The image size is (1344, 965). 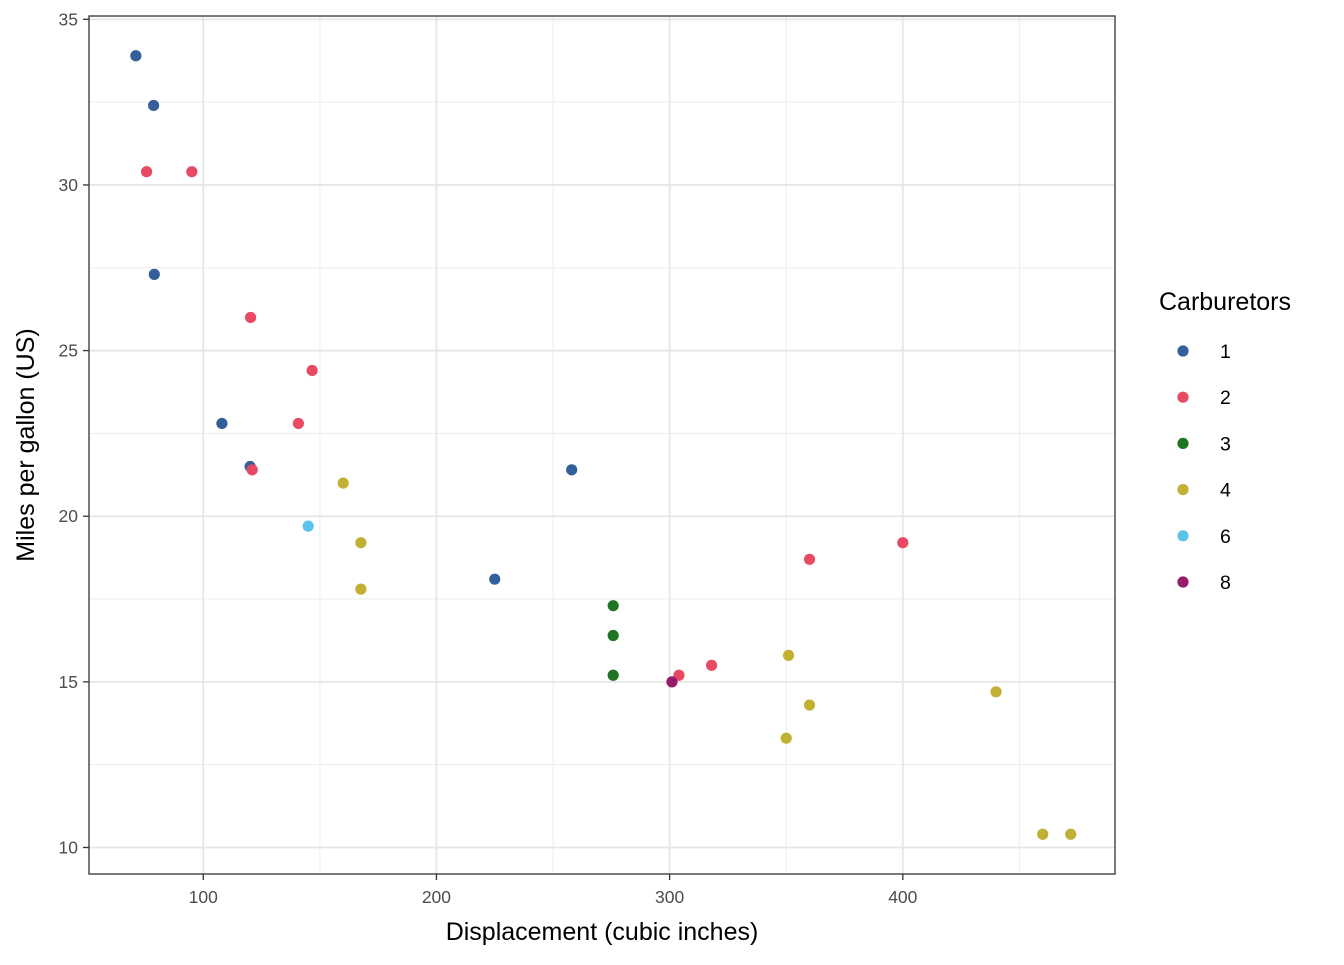 I want to click on legend-title: Carburetors, so click(x=1225, y=302).